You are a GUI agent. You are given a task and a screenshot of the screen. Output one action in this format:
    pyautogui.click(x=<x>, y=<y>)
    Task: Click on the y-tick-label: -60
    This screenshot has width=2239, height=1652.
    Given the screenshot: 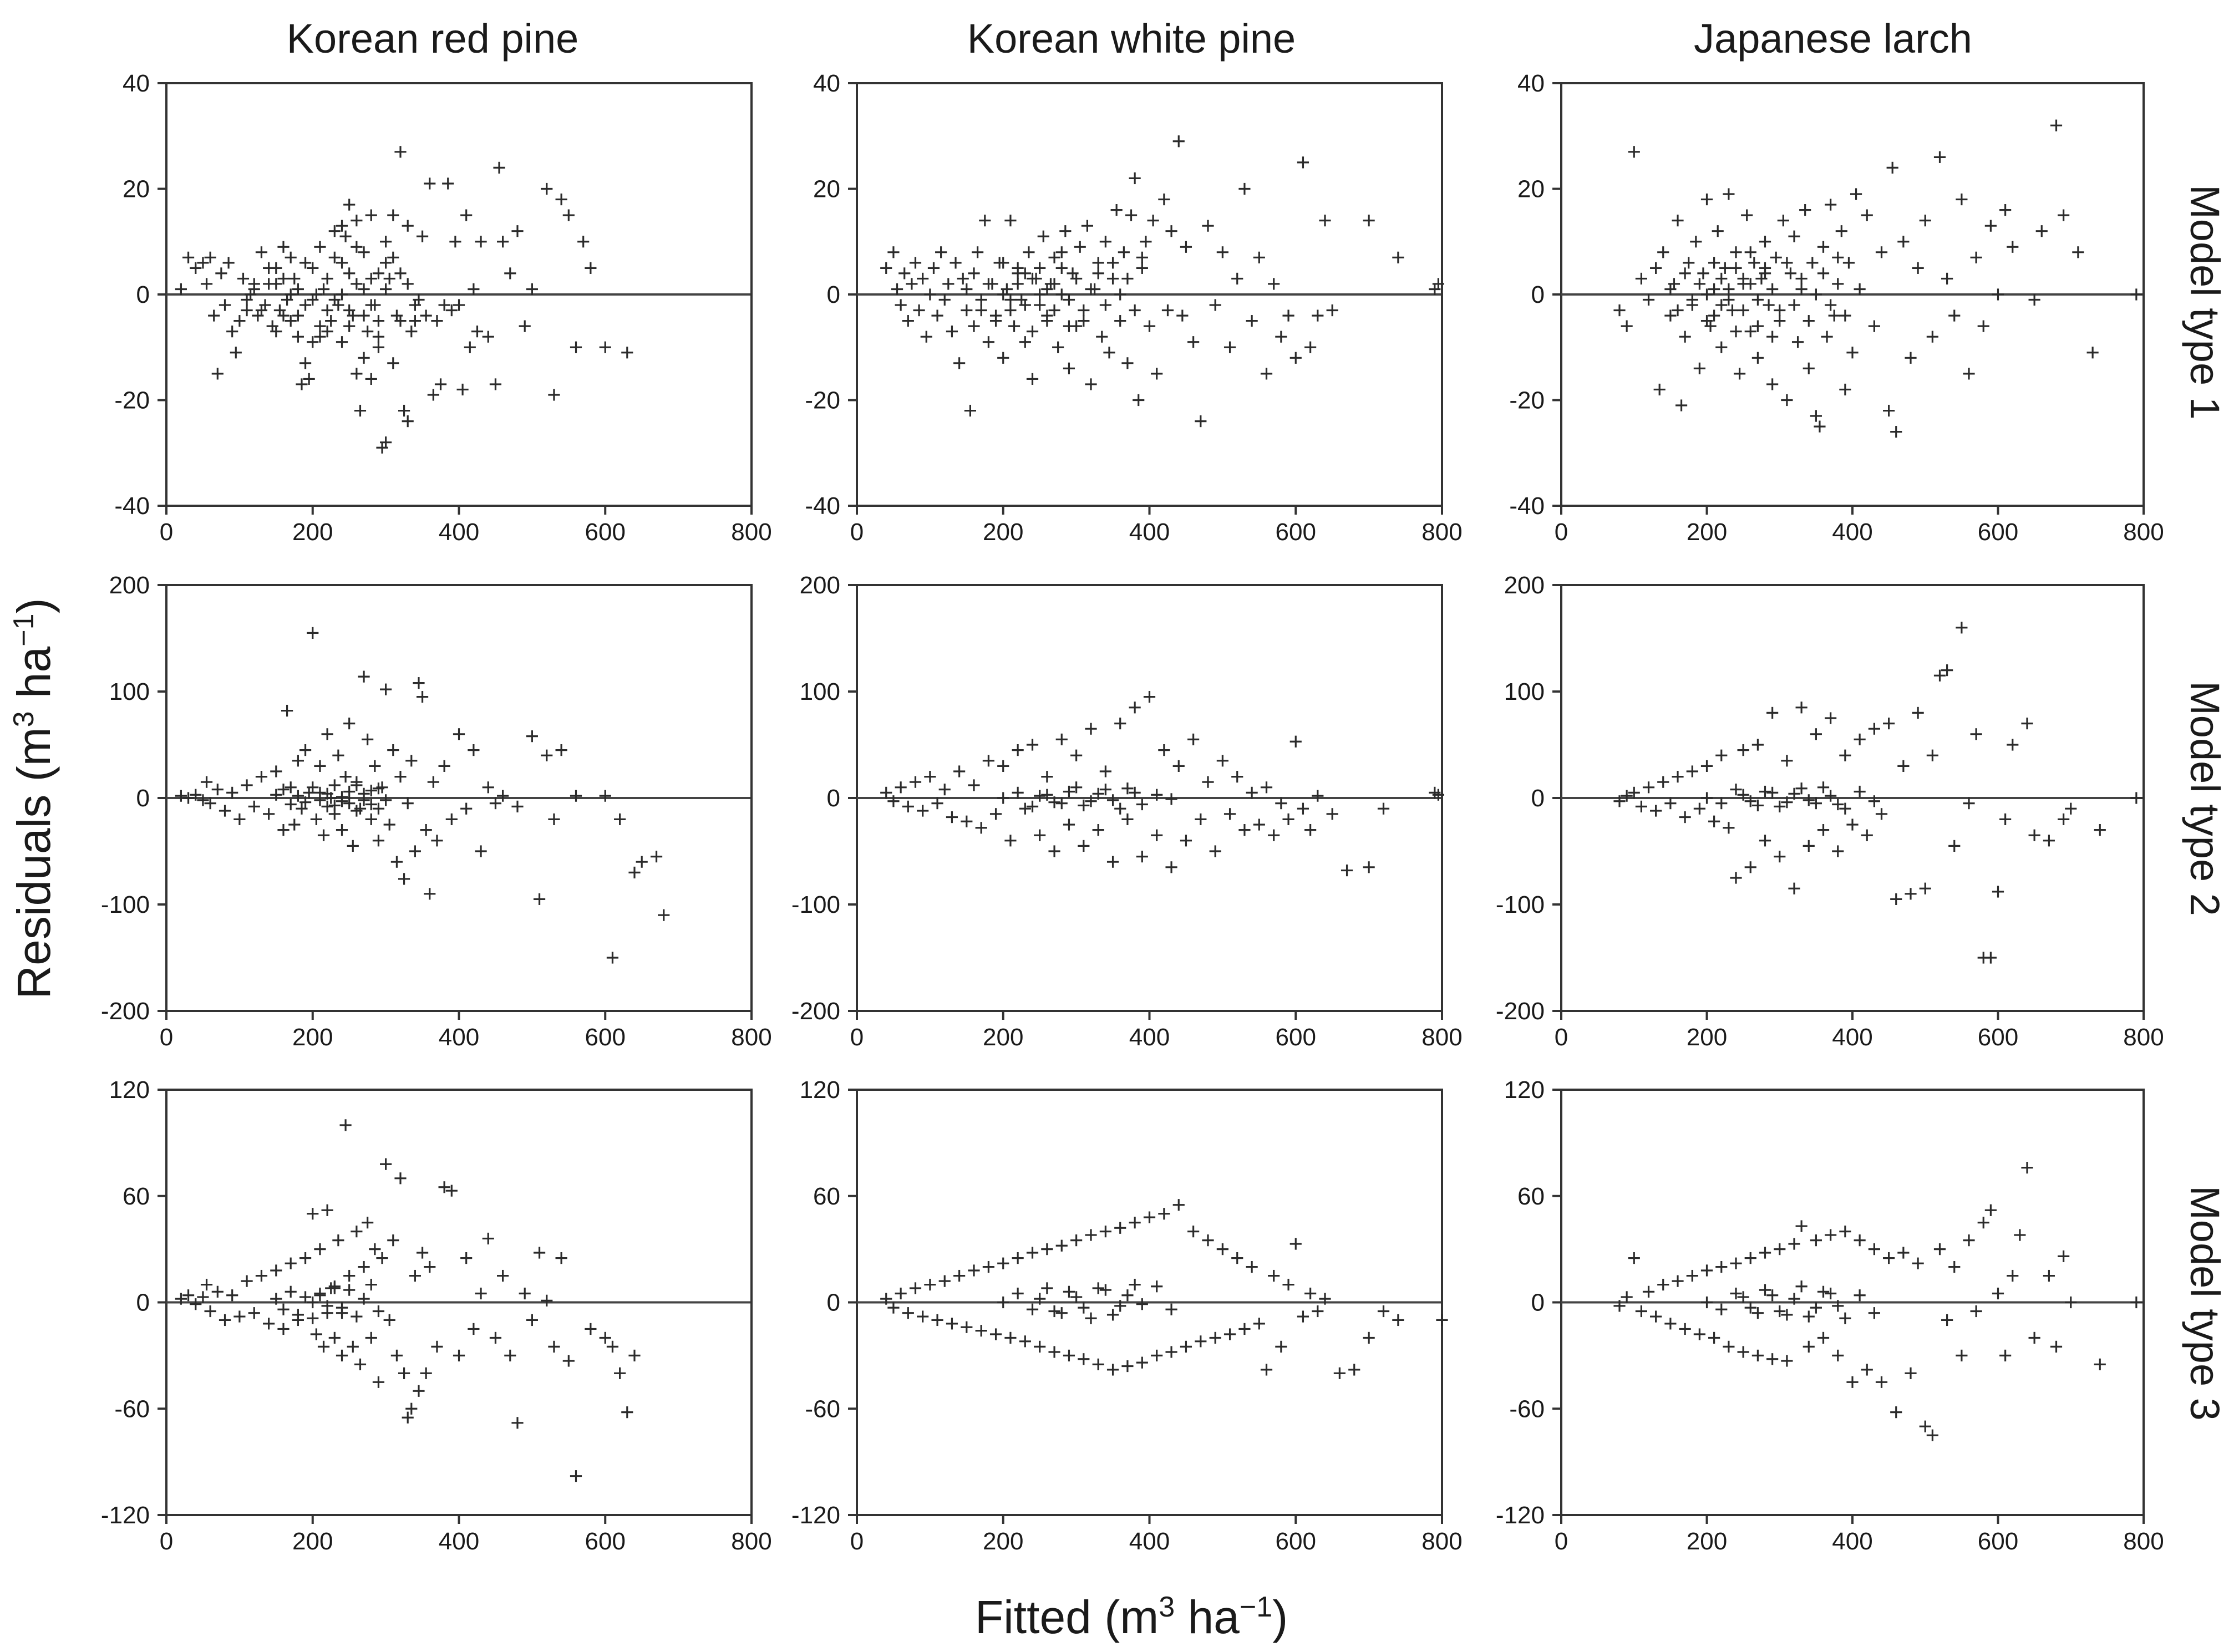 What is the action you would take?
    pyautogui.click(x=822, y=1408)
    